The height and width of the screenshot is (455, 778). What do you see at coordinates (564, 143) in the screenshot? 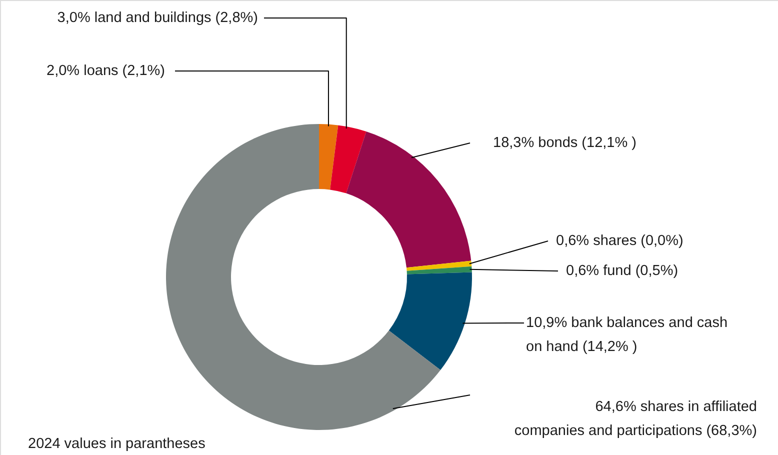
I see `slice-label: 18,3% bonds (12,1% )` at bounding box center [564, 143].